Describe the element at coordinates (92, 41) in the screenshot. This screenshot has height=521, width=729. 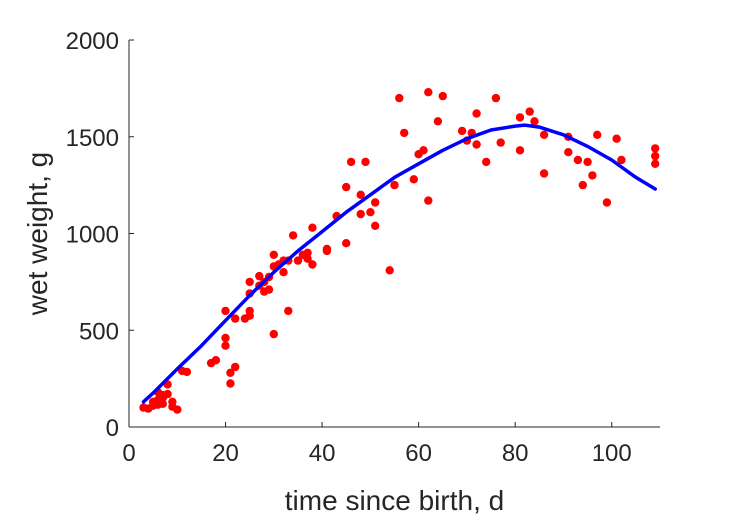
I see `y-tick-label: 2000` at that location.